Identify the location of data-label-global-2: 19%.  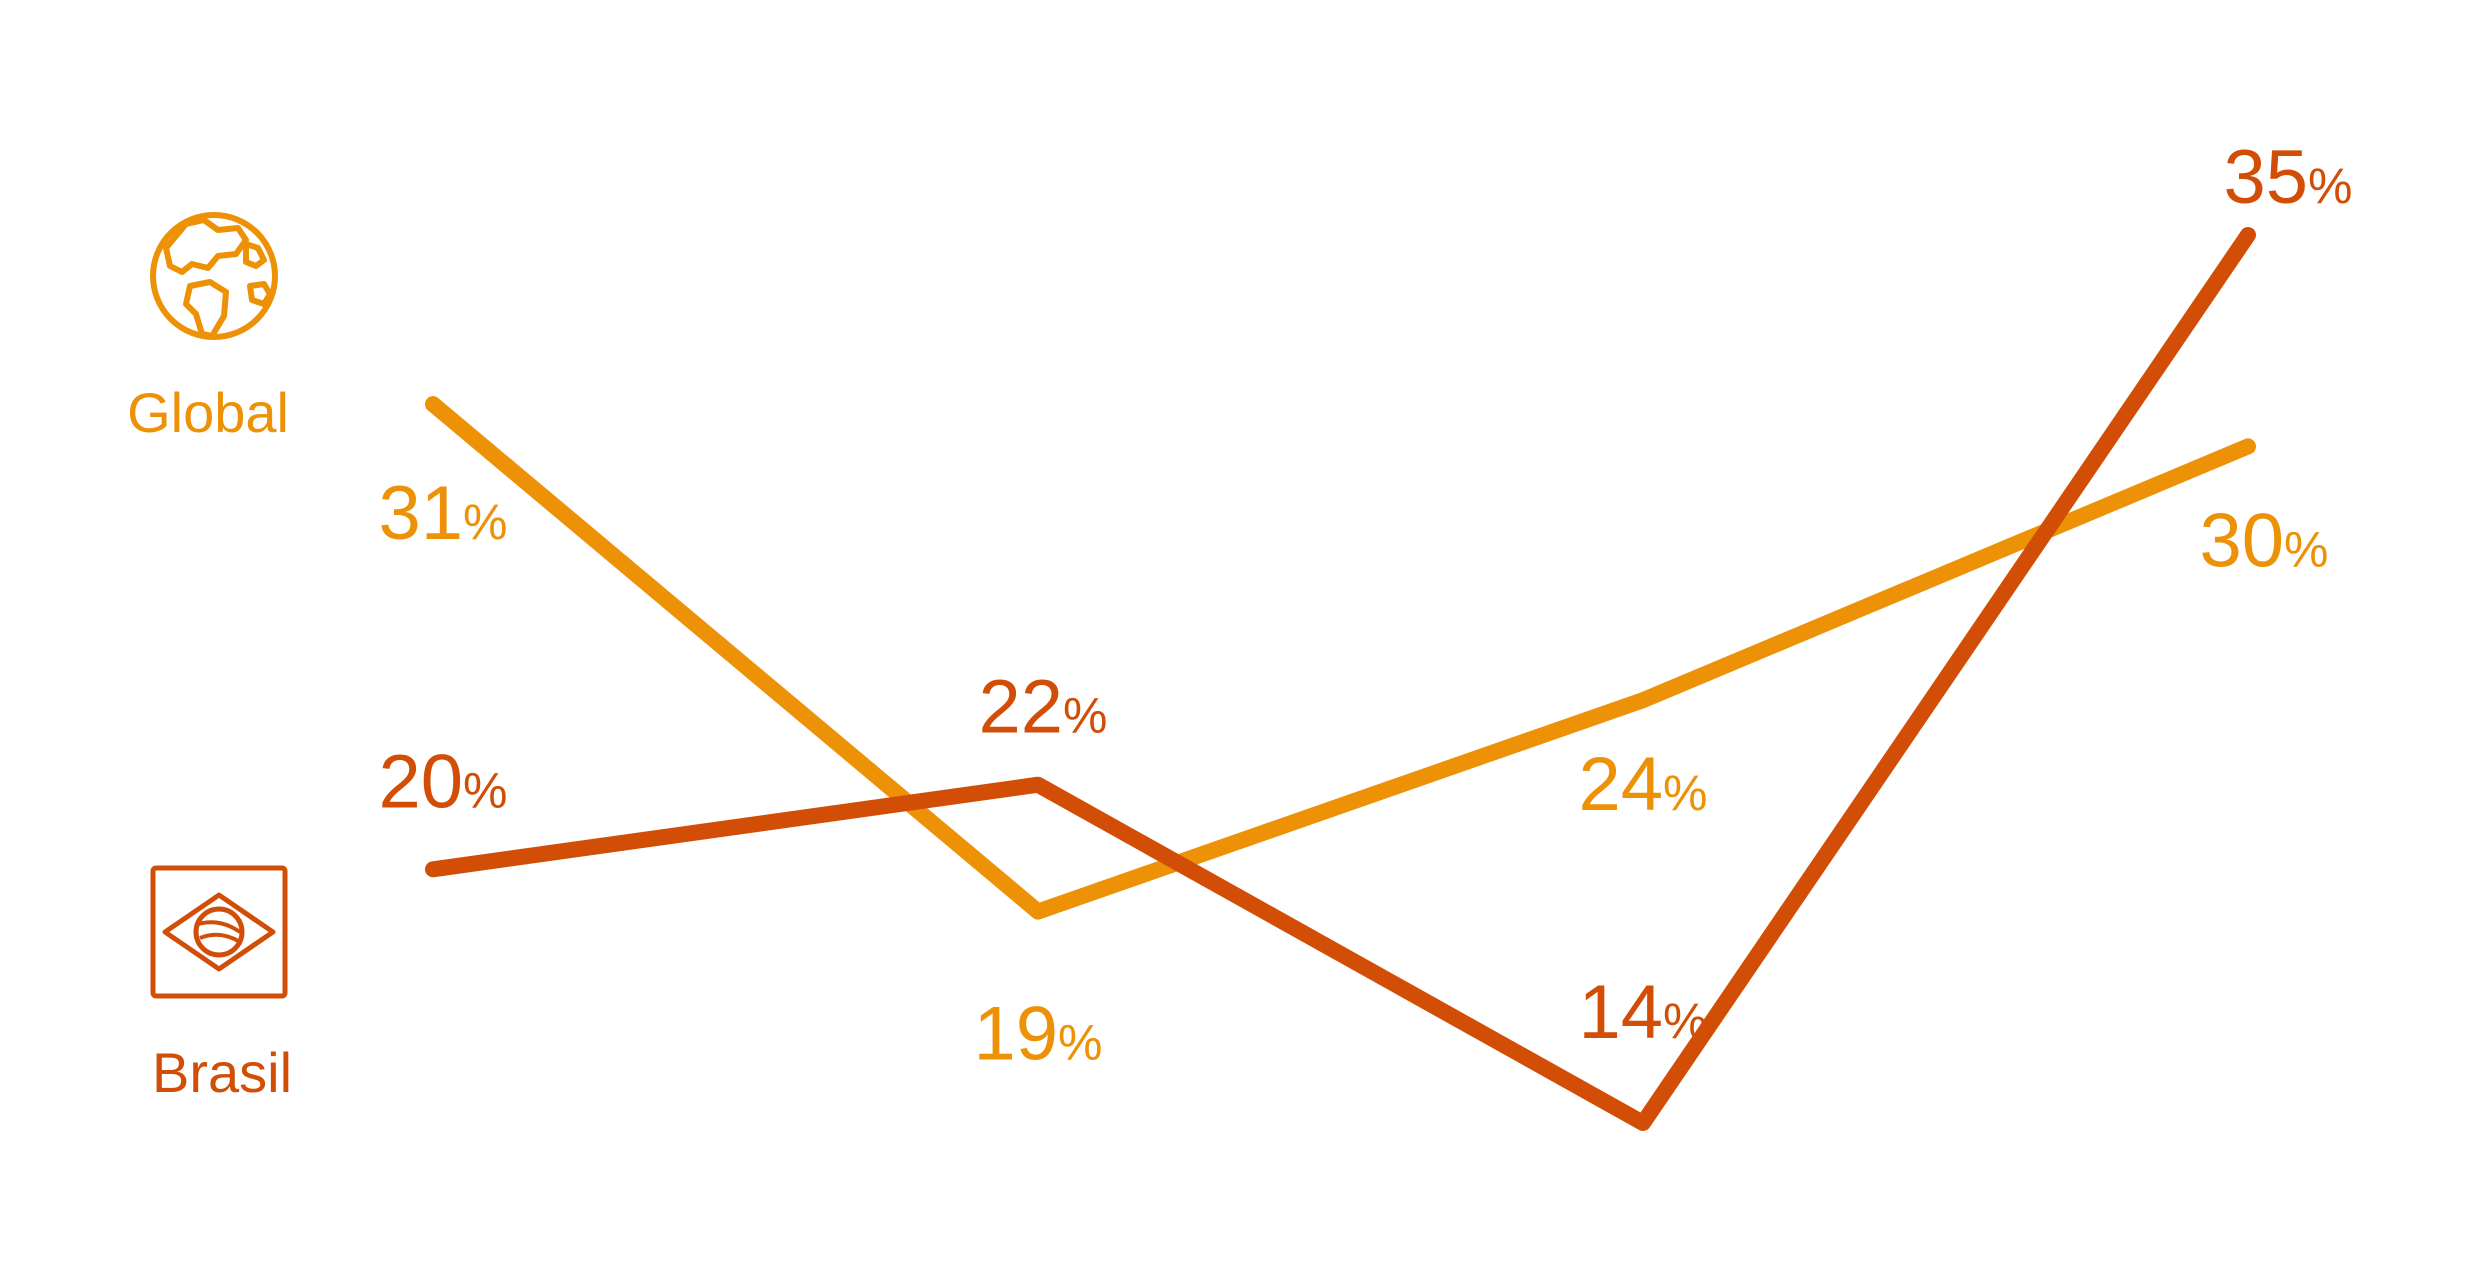
(1037, 1034).